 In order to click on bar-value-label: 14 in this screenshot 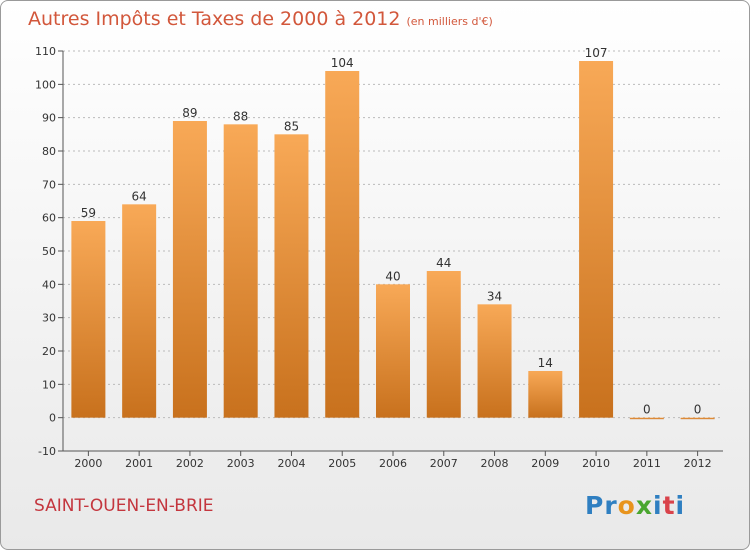, I will do `click(545, 363)`.